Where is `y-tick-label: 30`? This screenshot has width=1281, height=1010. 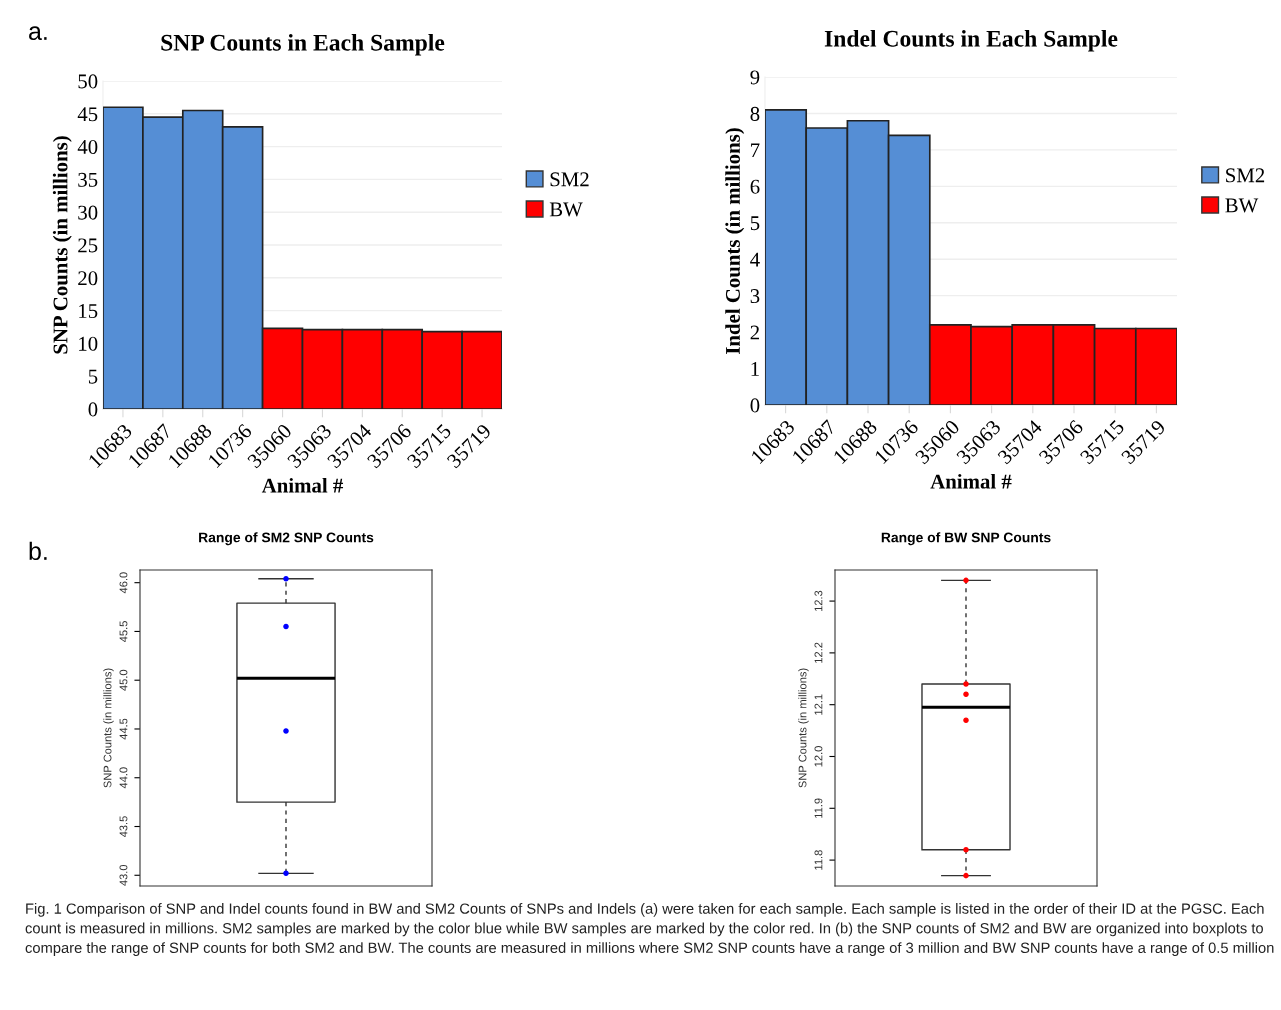
y-tick-label: 30 is located at coordinates (88, 212).